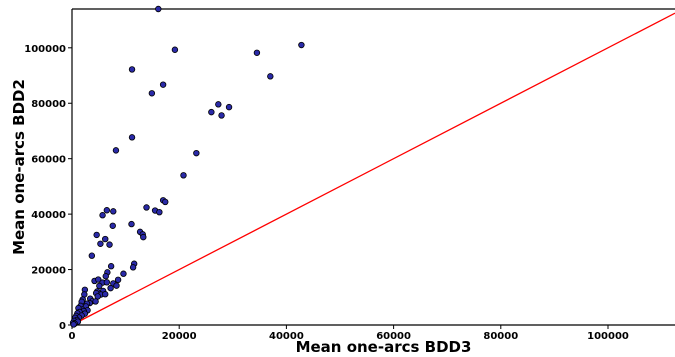  I want to click on x-tick-label: 0, so click(72, 336).